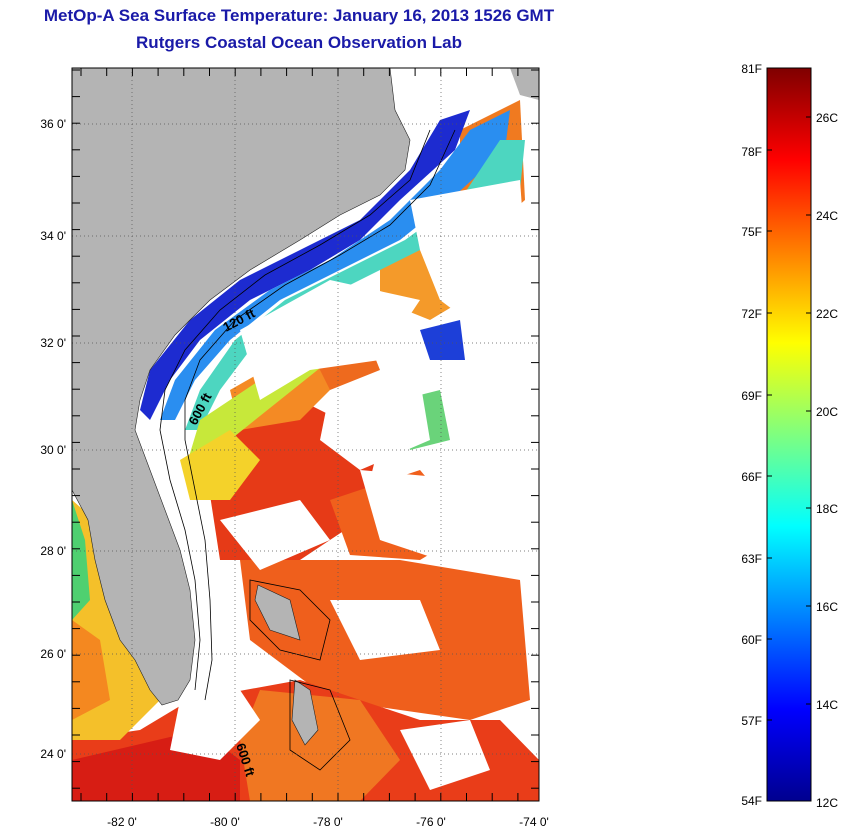 This screenshot has height=832, width=849. I want to click on lon-label: -74 0', so click(534, 822).